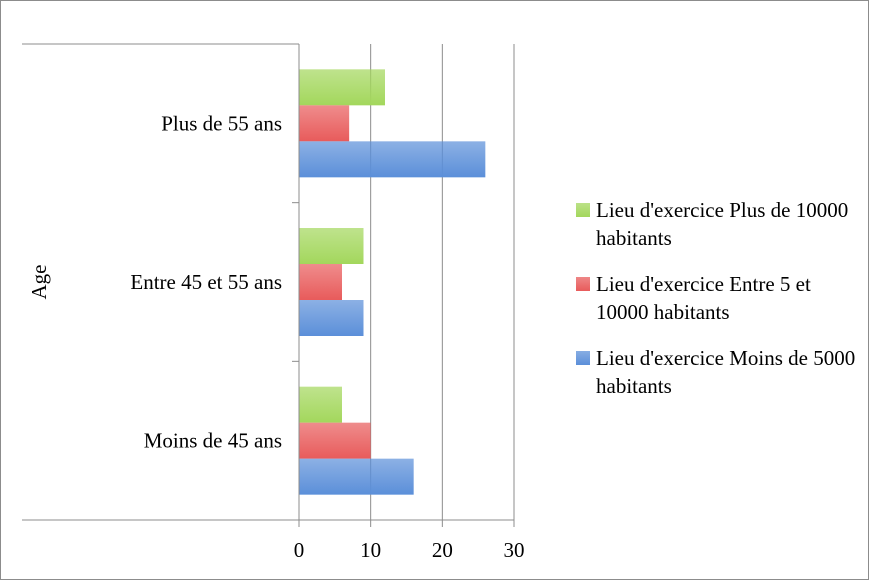  I want to click on bar-plus-de-55-ans-s0, so click(392, 159).